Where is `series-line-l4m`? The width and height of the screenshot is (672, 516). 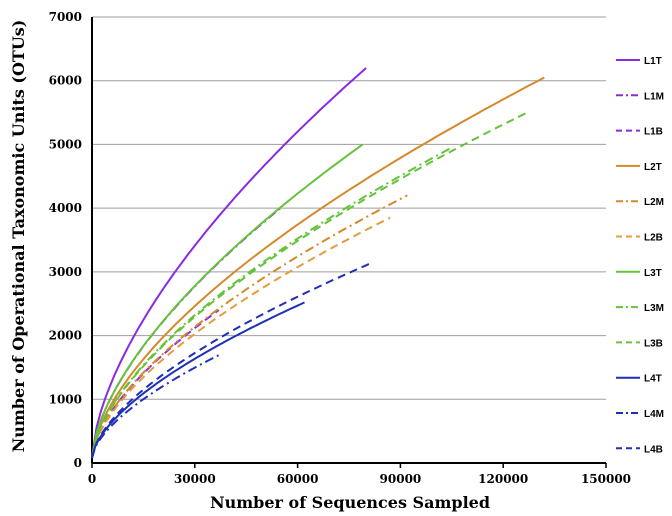 series-line-l4m is located at coordinates (157, 405).